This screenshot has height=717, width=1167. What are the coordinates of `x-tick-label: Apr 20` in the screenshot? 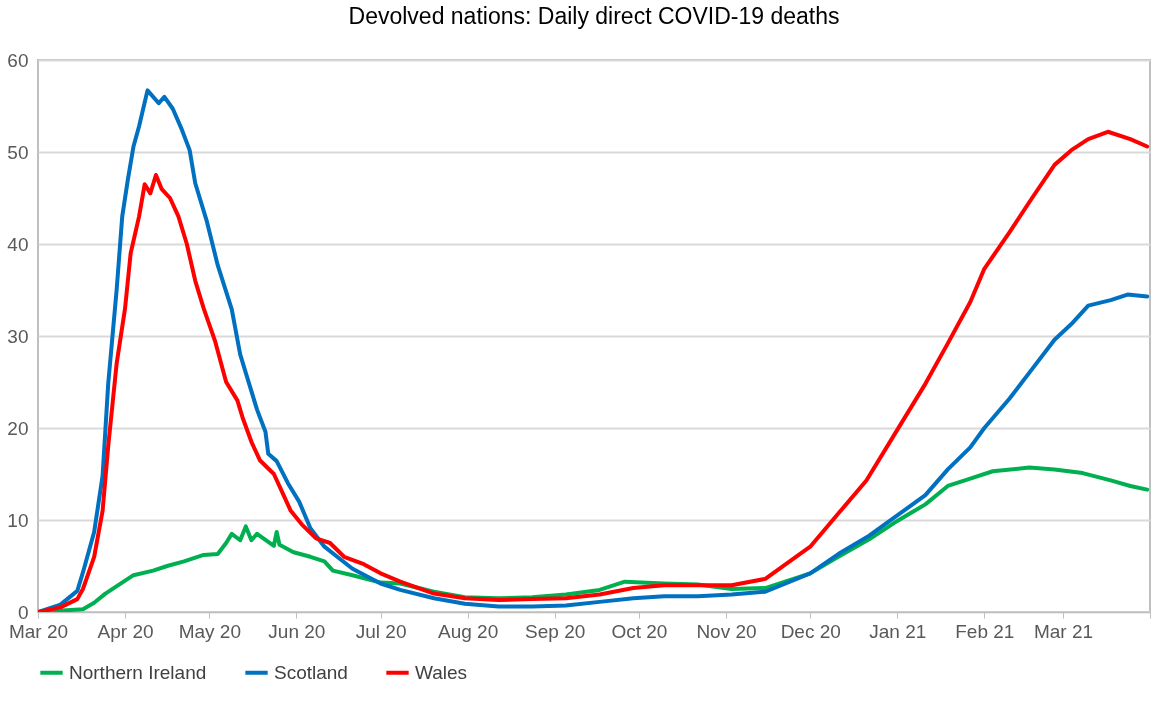 It's located at (125, 631).